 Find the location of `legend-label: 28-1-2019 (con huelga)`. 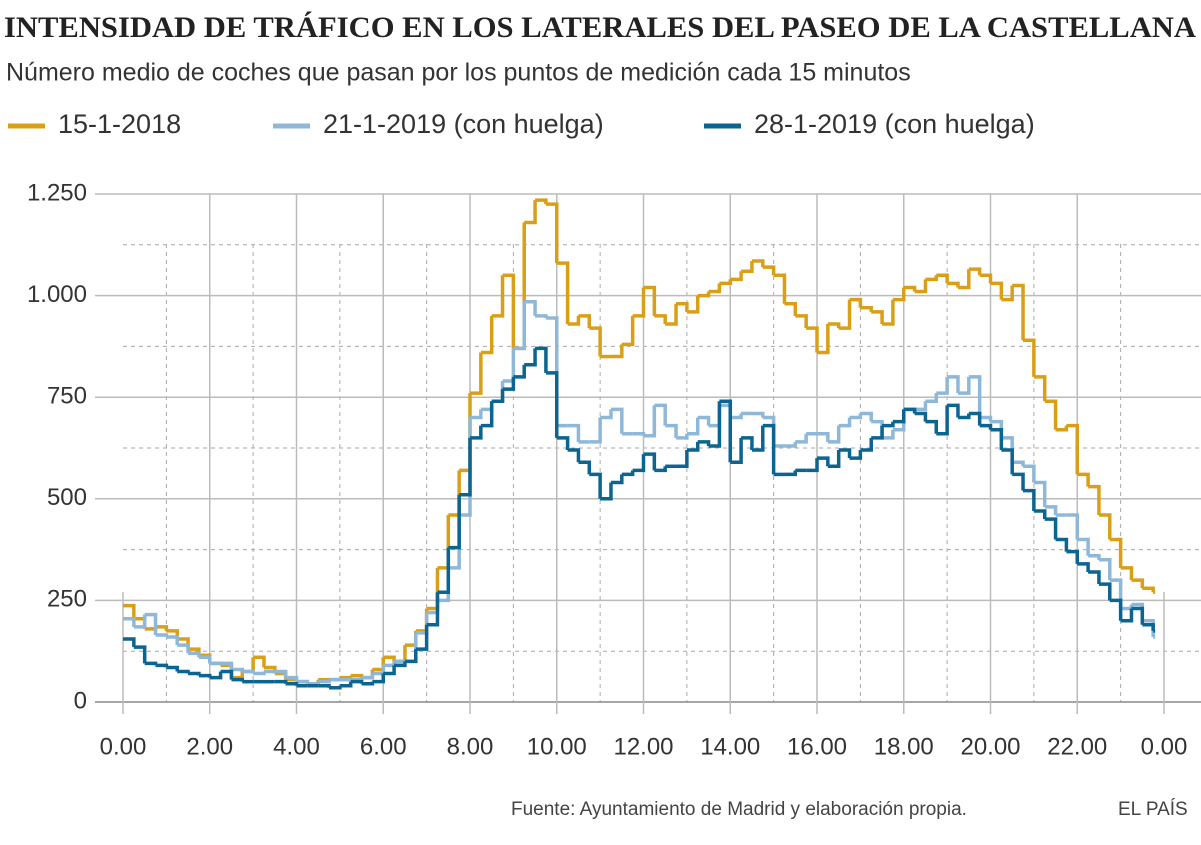

legend-label: 28-1-2019 (con huelga) is located at coordinates (894, 124).